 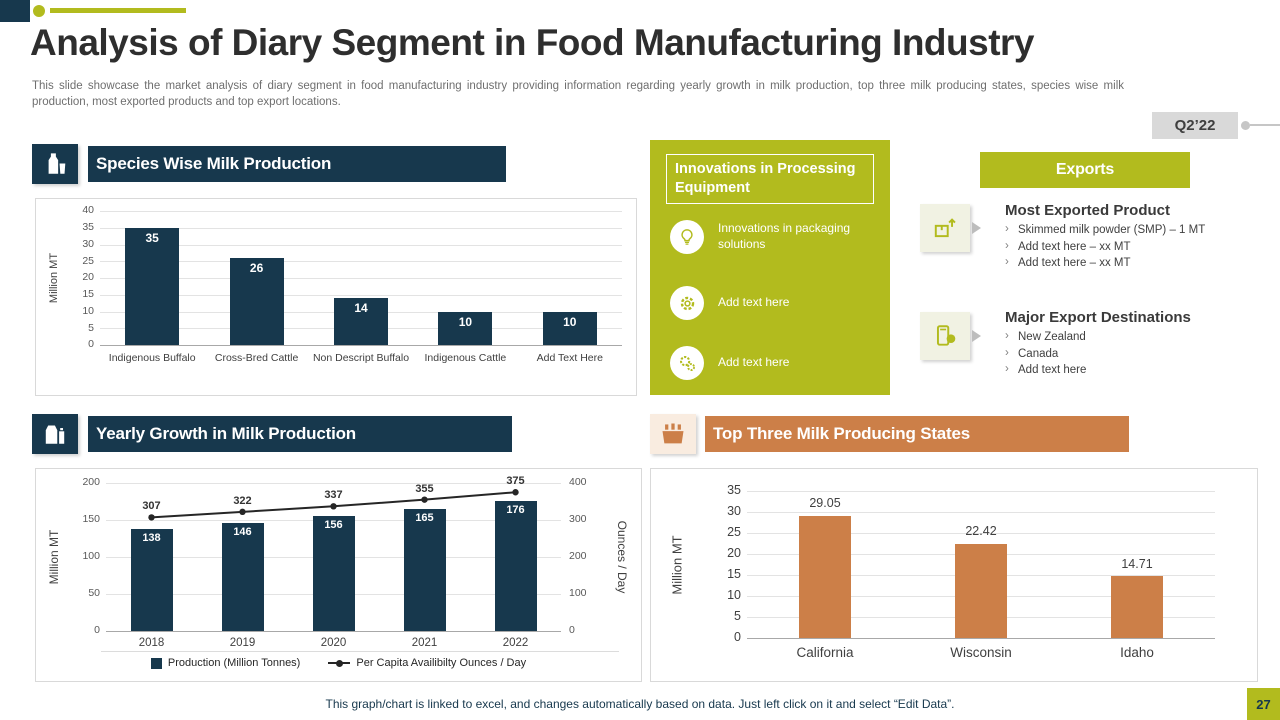 What do you see at coordinates (88, 210) in the screenshot?
I see `y-tick-label: 40` at bounding box center [88, 210].